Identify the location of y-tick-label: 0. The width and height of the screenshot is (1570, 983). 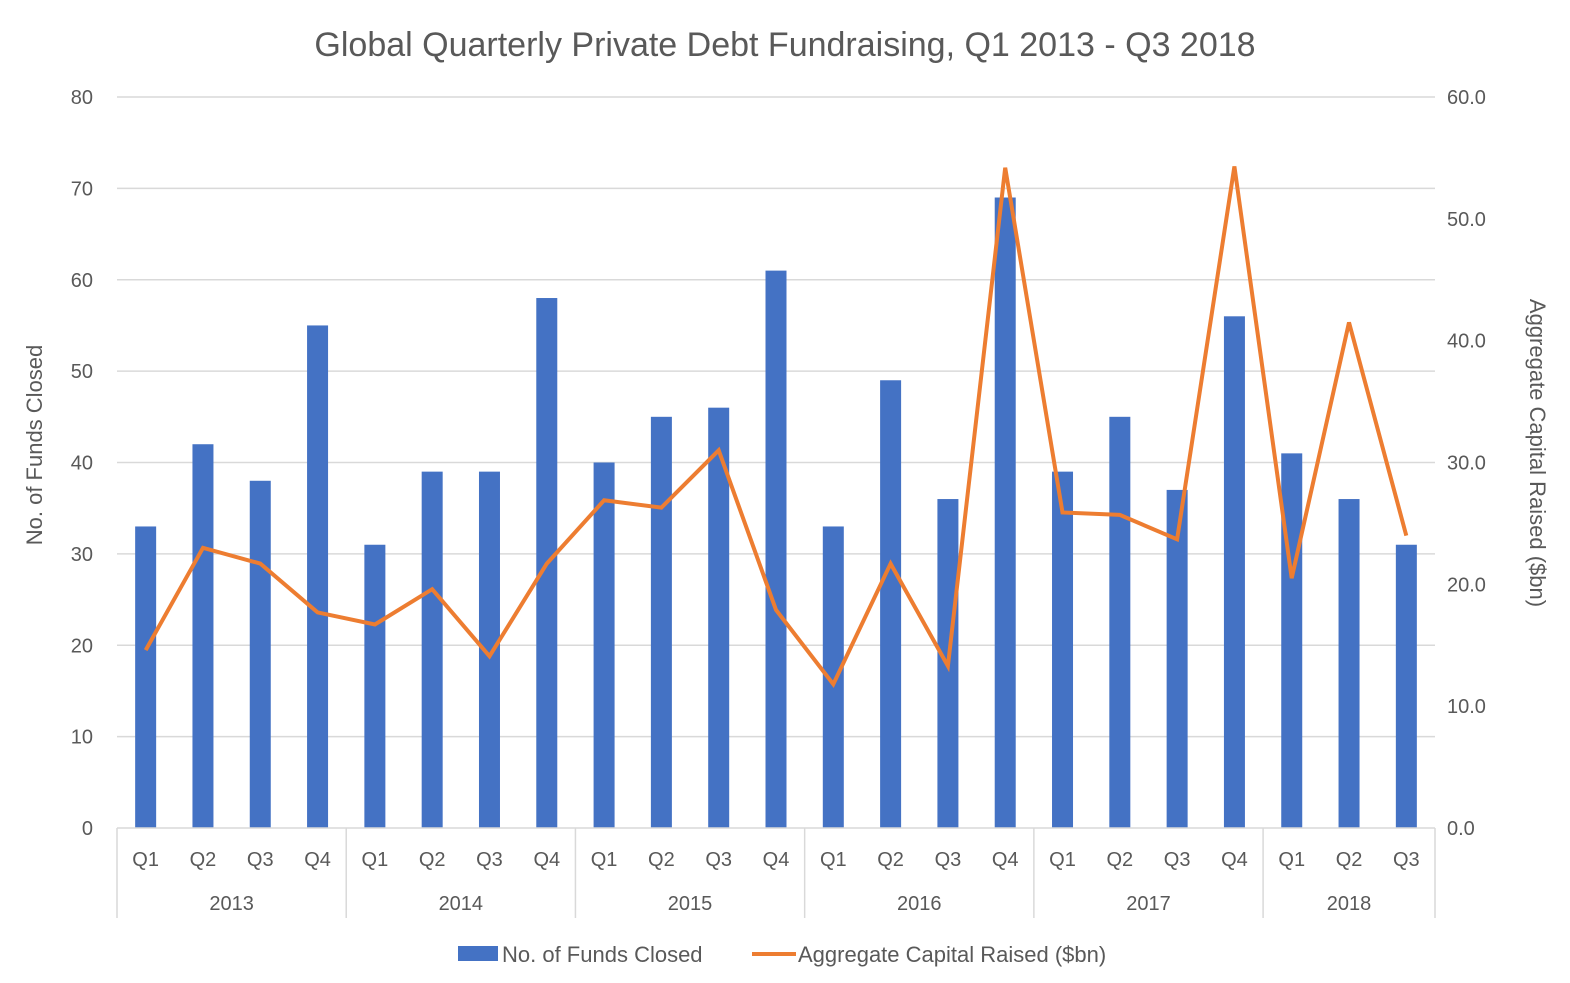
(87, 829).